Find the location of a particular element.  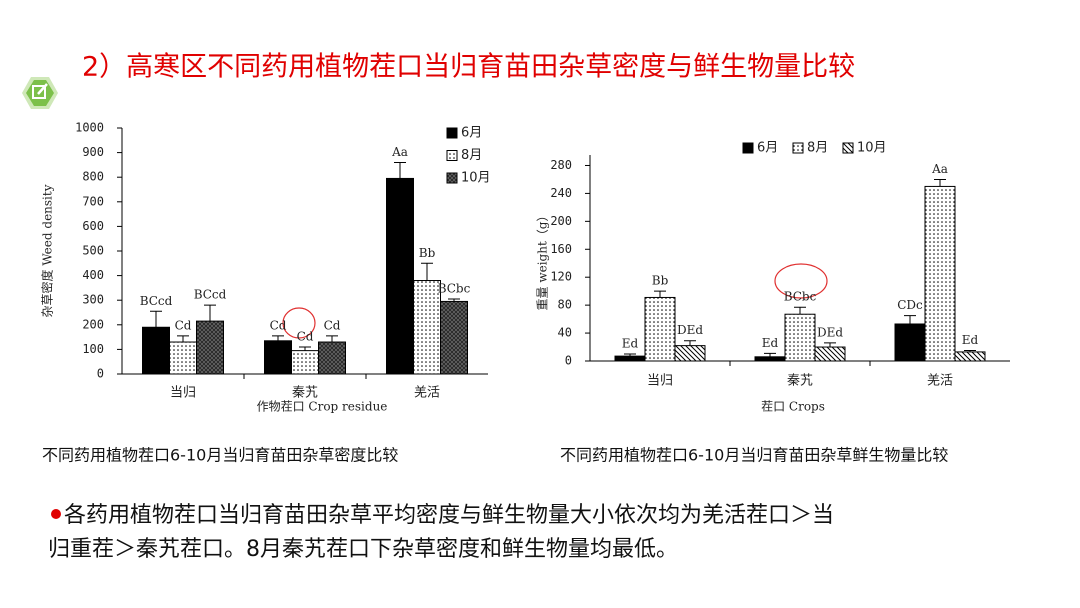

y-axis-label: 重量 weight（g） is located at coordinates (543, 260).